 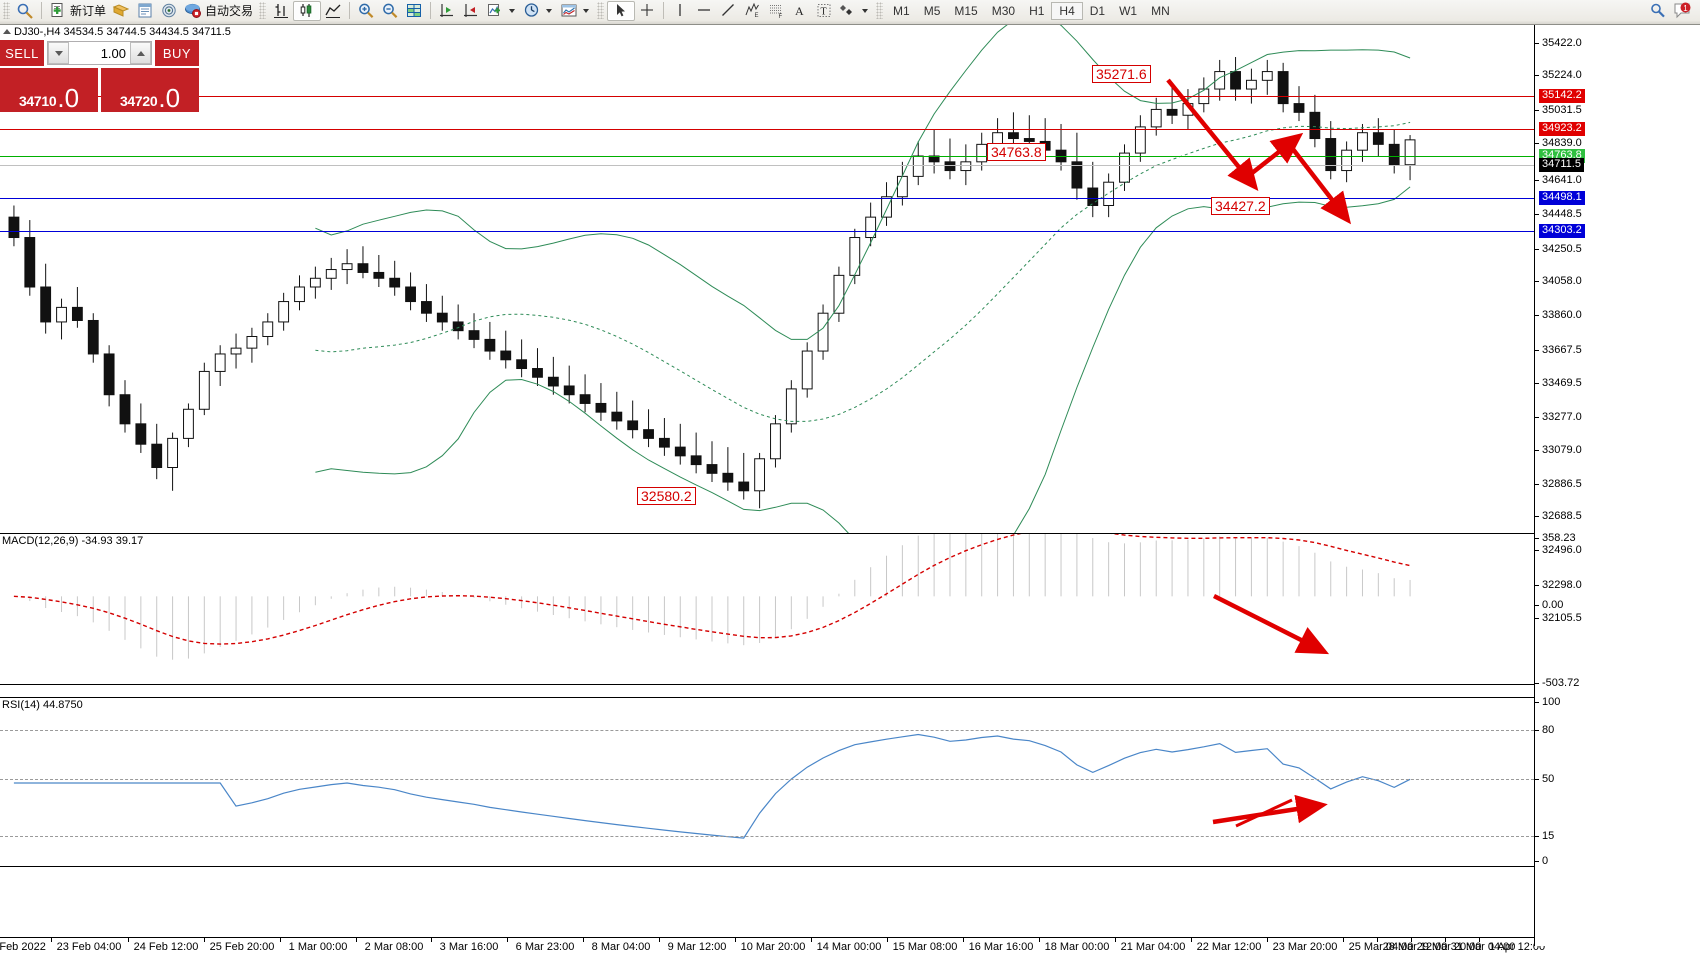 What do you see at coordinates (58, 53) in the screenshot?
I see `volume-decrement` at bounding box center [58, 53].